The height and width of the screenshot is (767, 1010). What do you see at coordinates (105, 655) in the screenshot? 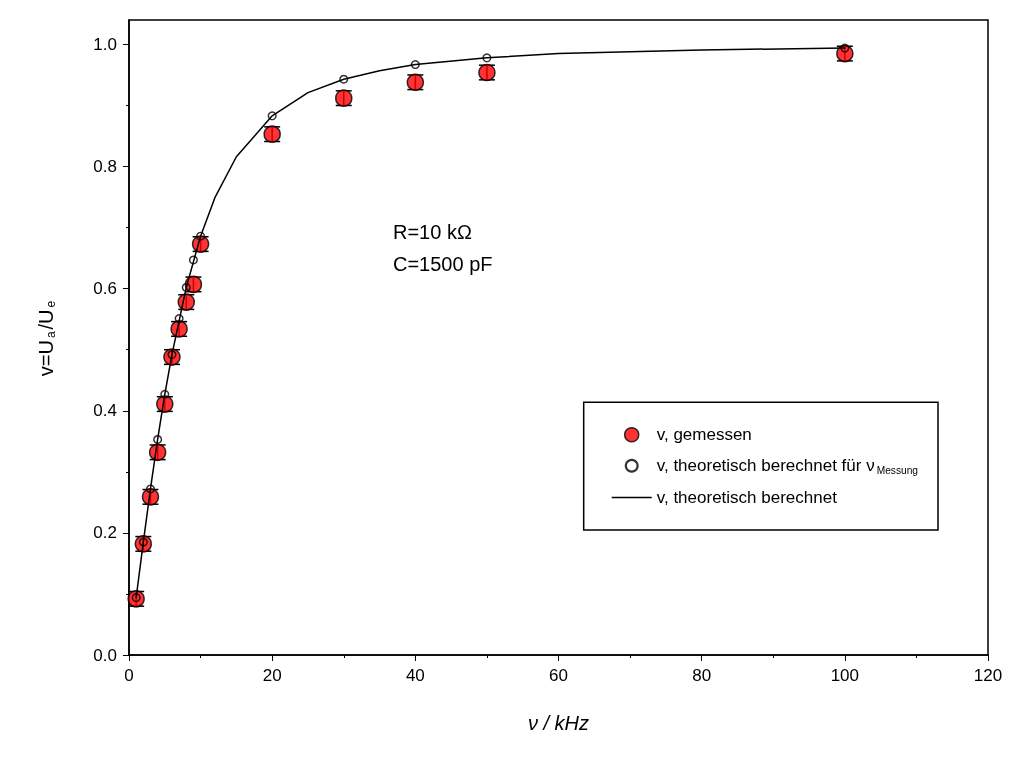
I see `y-tick-label: 0.0` at bounding box center [105, 655].